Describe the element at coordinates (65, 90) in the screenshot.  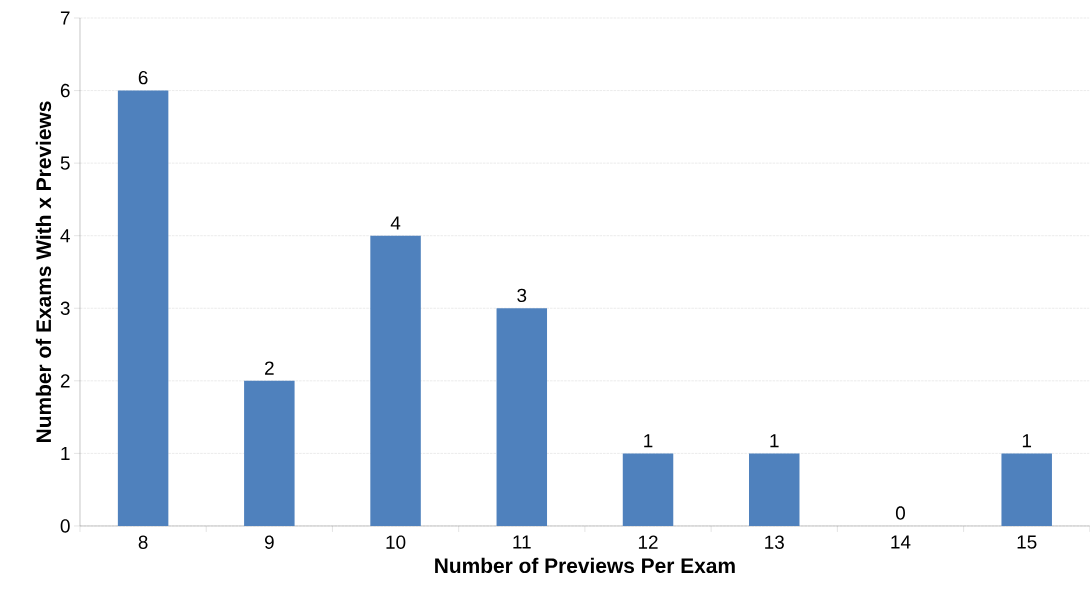
I see `y-tick-label: 6` at that location.